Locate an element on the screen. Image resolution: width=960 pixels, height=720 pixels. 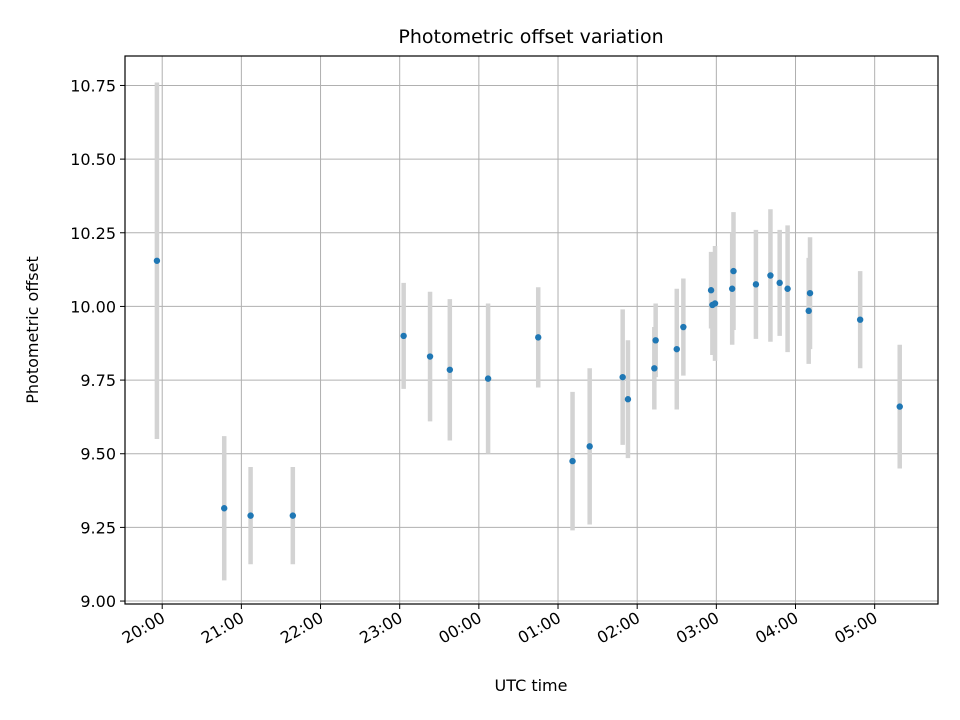
y-tick-label: 10.25 is located at coordinates (93, 233).